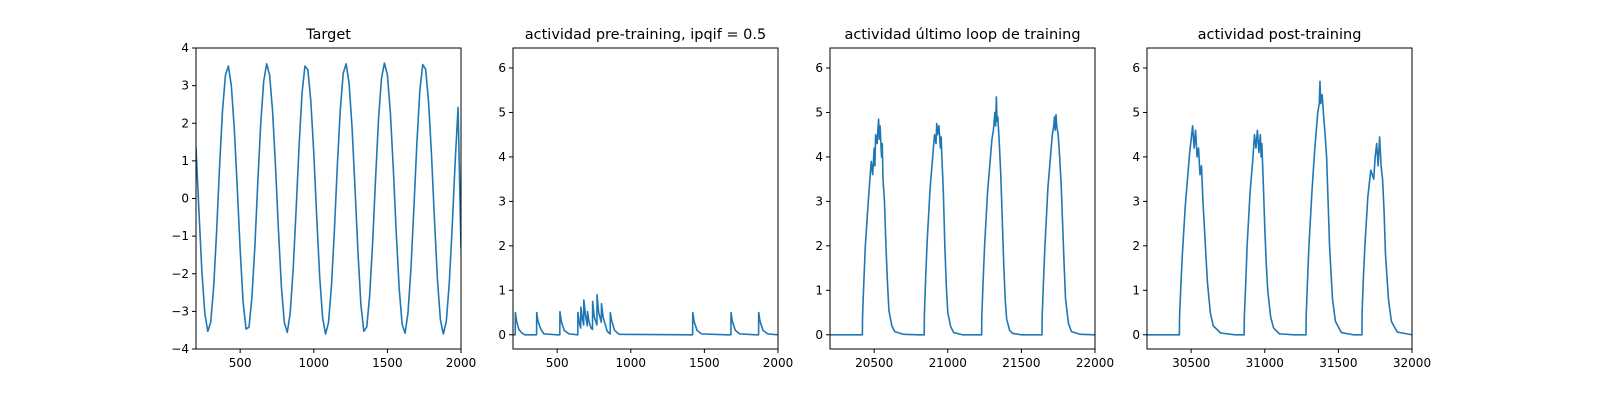 This screenshot has width=1600, height=400. Describe the element at coordinates (328, 35) in the screenshot. I see `chart-title: Target` at that location.